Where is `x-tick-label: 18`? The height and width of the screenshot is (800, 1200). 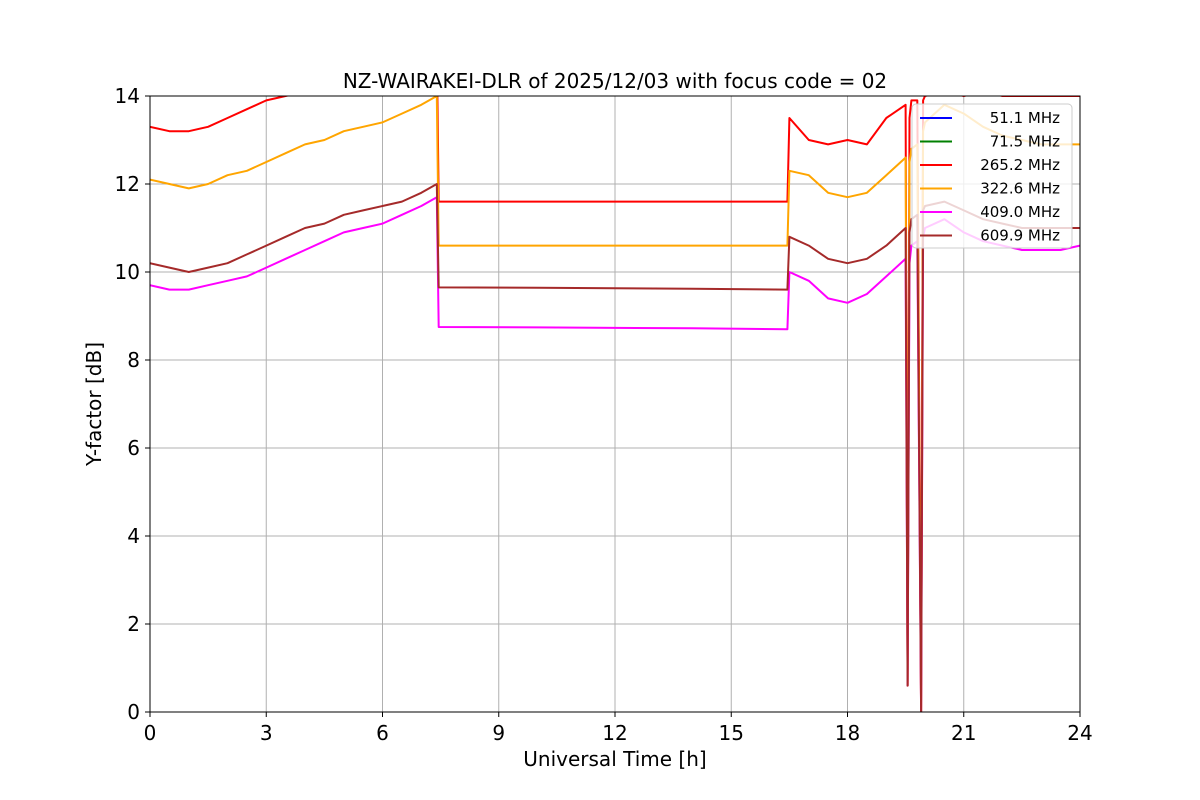
x-tick-label: 18 is located at coordinates (847, 733).